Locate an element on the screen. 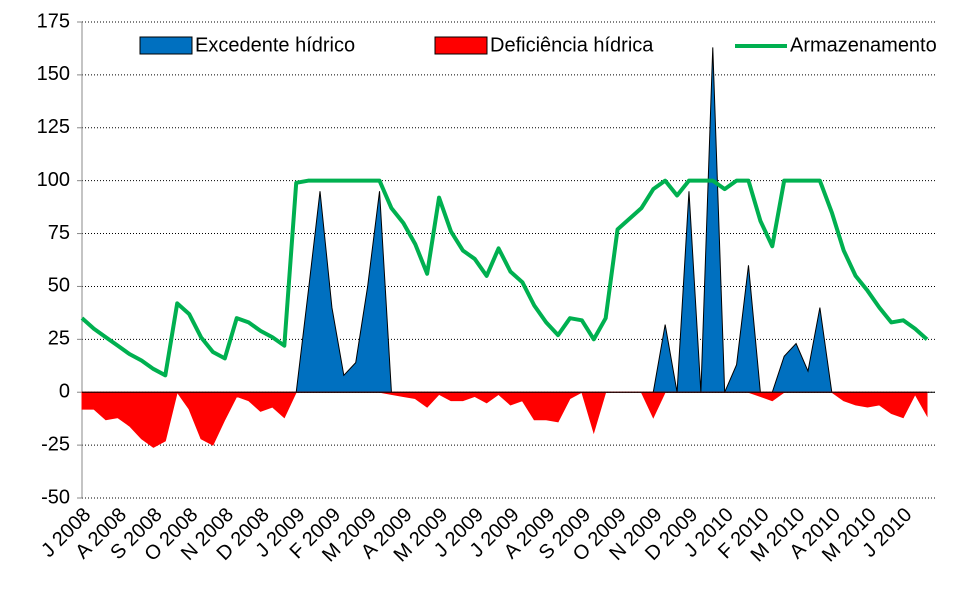  y-tick-label: -25 is located at coordinates (55, 444).